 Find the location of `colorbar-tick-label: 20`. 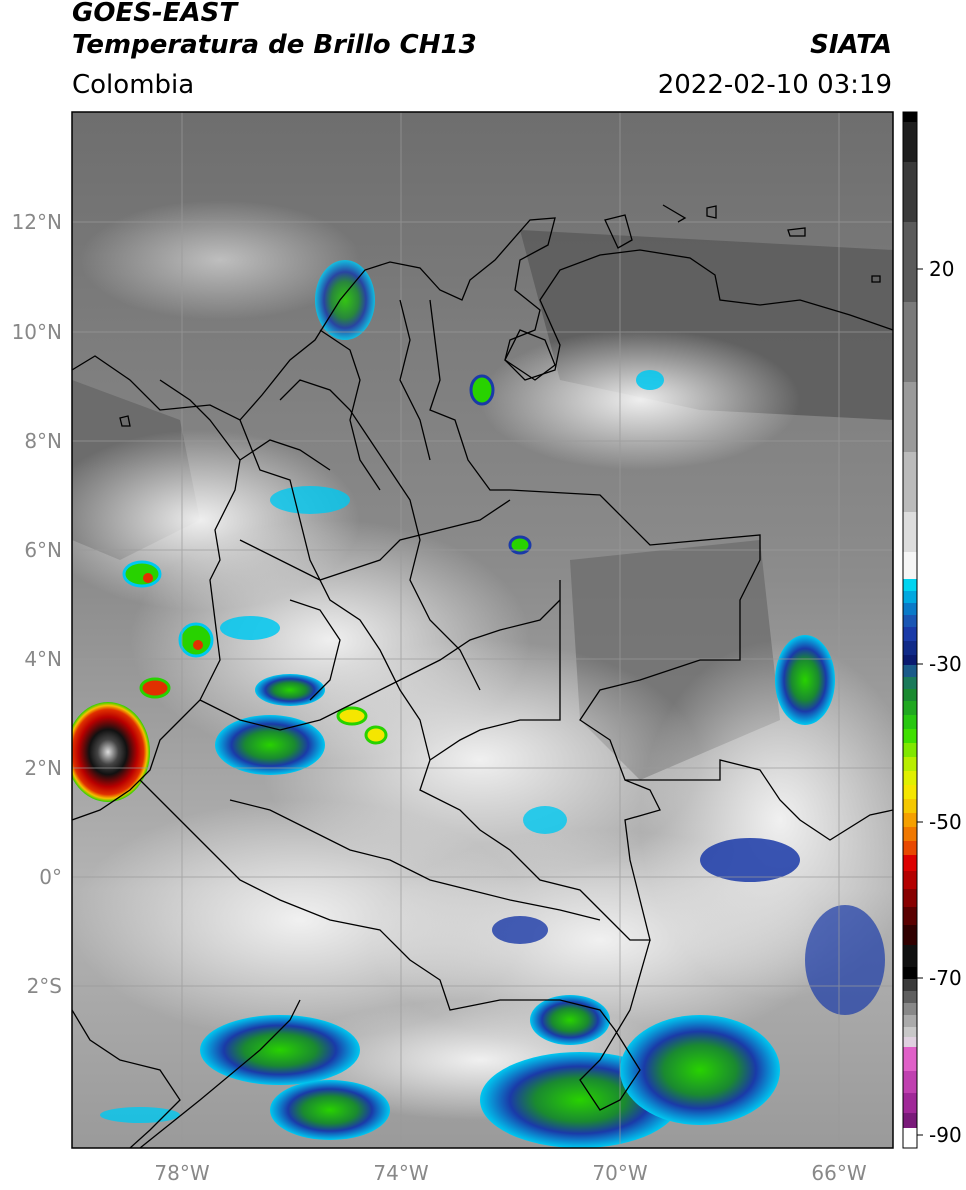

colorbar-tick-label: 20 is located at coordinates (941, 269).